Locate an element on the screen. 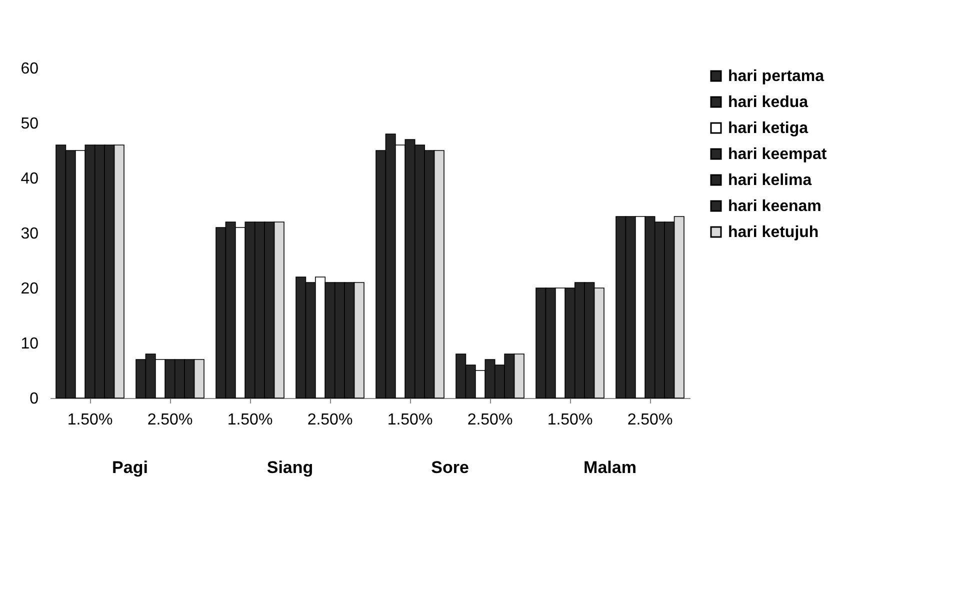 The image size is (959, 591). legend-label: hari ketujuh is located at coordinates (773, 232).